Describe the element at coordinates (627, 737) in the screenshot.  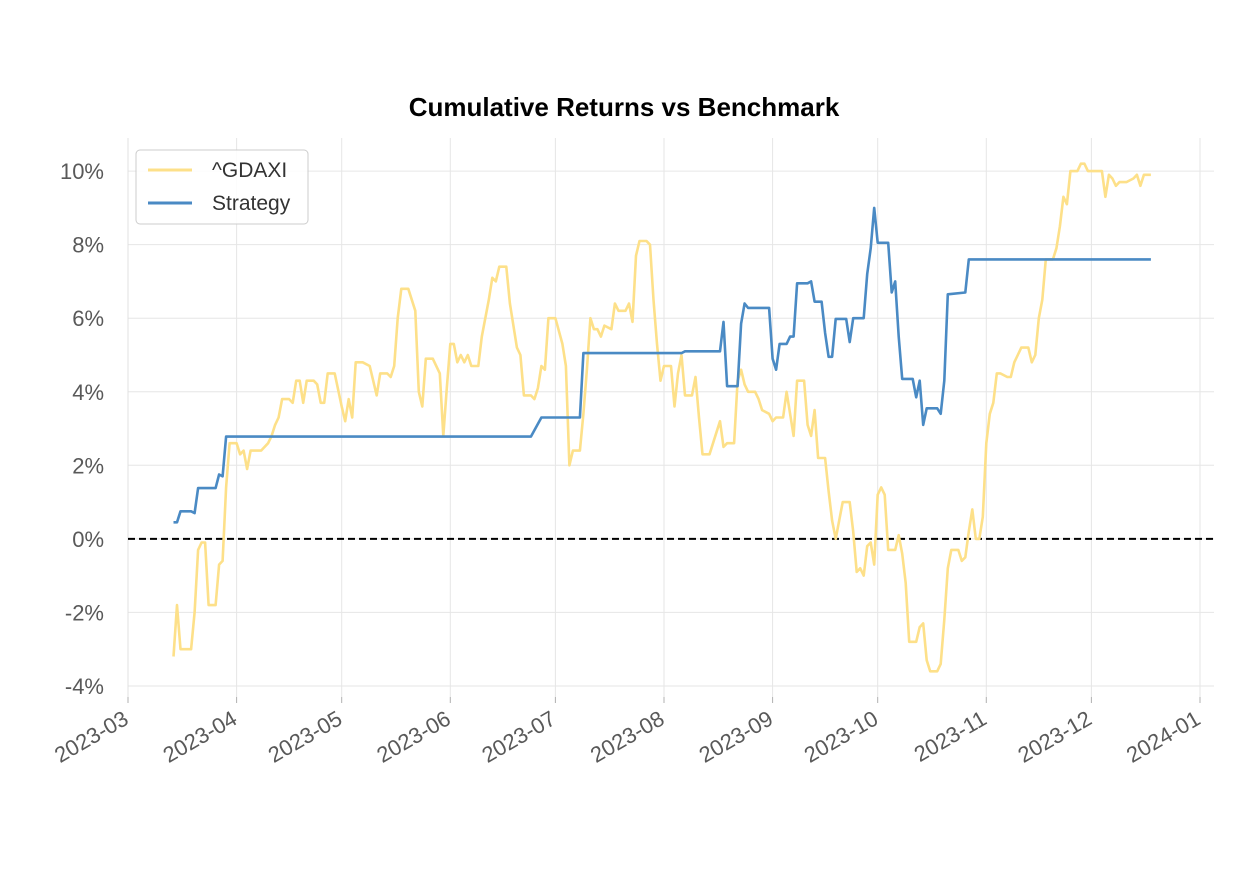
I see `x-tick-label: 2023-08` at that location.